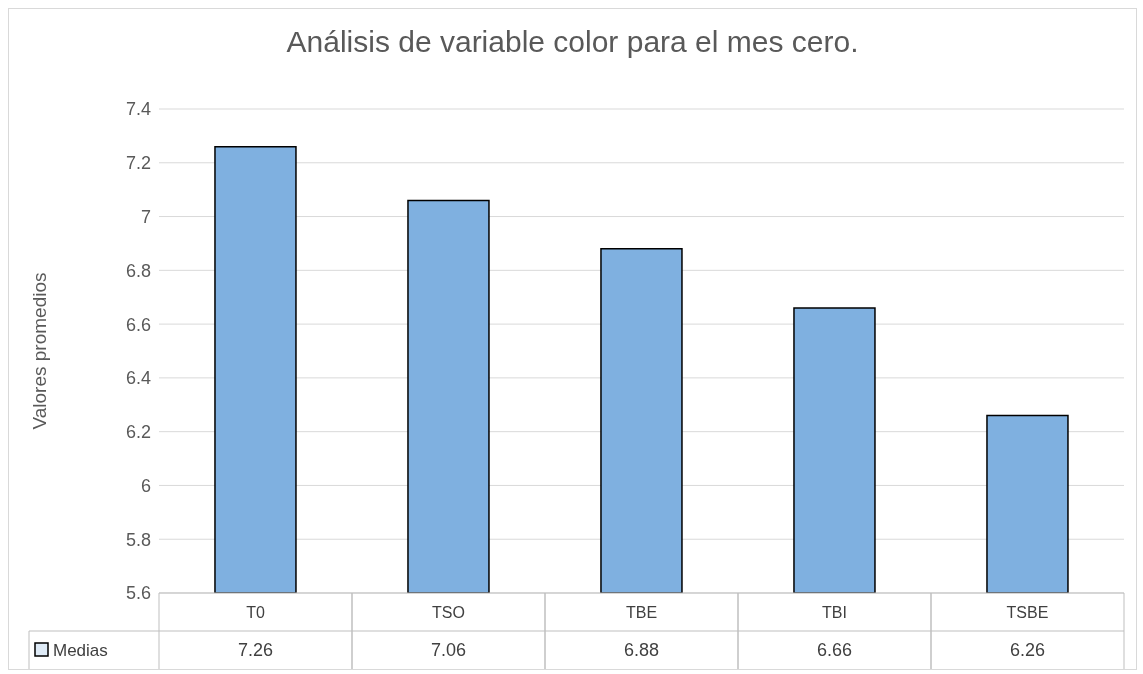 This screenshot has height=674, width=1143. What do you see at coordinates (641, 612) in the screenshot?
I see `x-tick-label: TBE` at bounding box center [641, 612].